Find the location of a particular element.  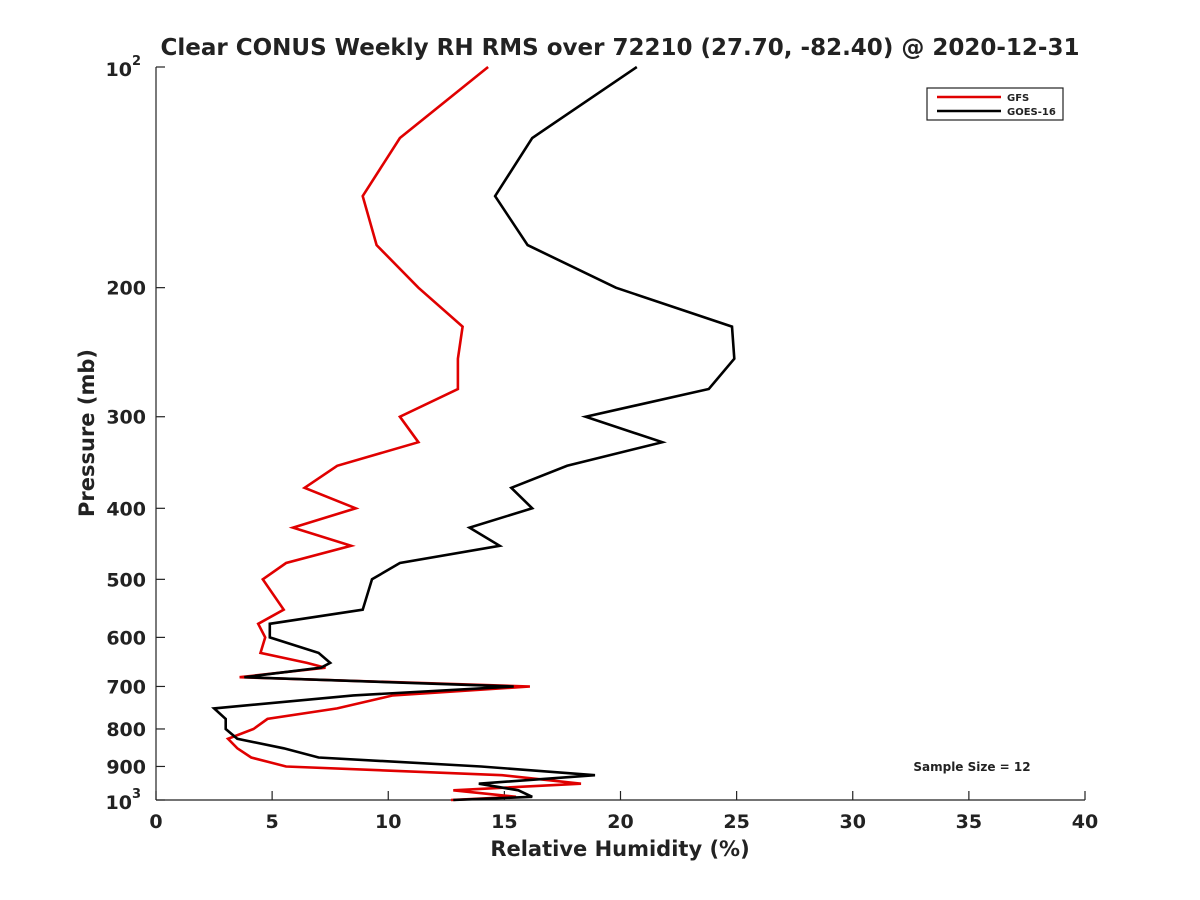

y-tick-label: 900 is located at coordinates (126, 767).